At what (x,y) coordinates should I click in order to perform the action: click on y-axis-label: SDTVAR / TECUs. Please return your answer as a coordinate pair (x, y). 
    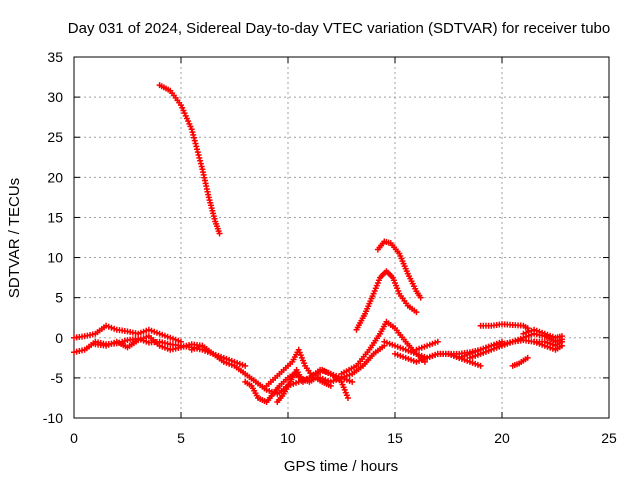
    Looking at the image, I should click on (14, 238).